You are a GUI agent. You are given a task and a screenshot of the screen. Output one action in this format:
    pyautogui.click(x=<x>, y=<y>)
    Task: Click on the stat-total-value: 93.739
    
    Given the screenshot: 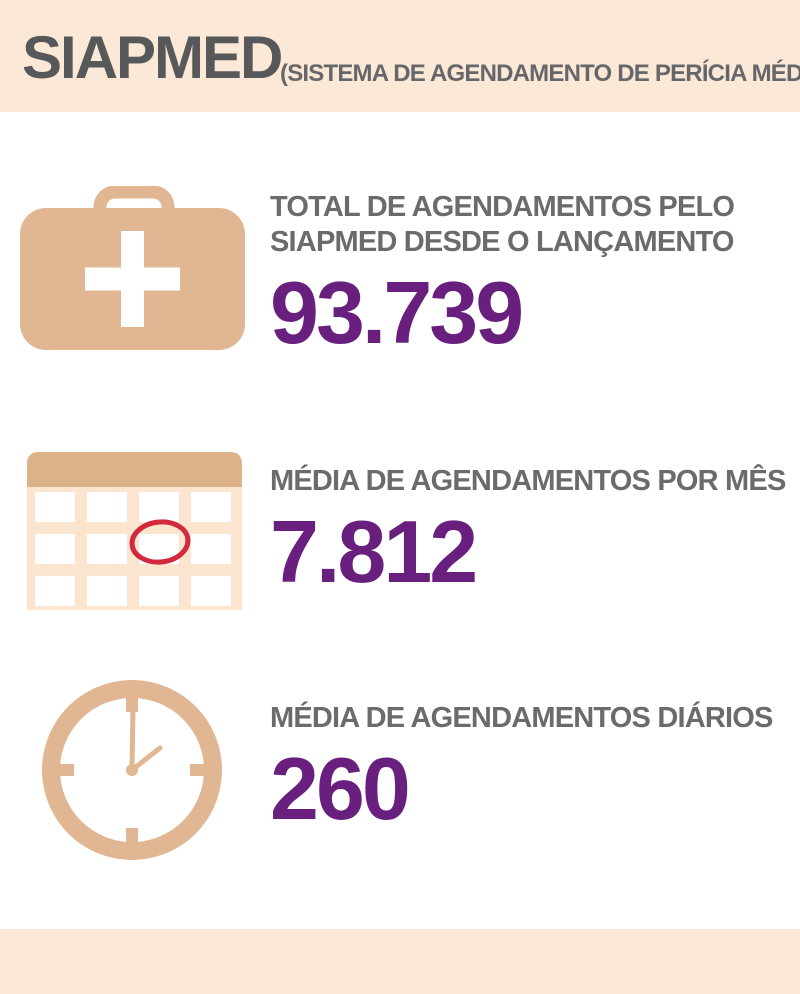 What is the action you would take?
    pyautogui.click(x=397, y=312)
    